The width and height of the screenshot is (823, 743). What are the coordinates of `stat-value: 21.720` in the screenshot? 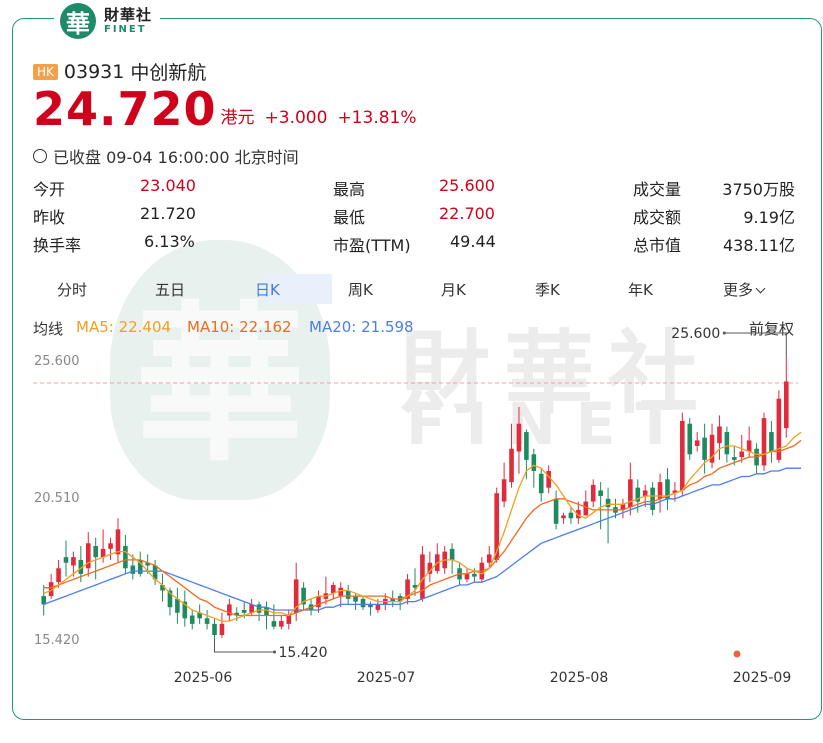 It's located at (168, 213).